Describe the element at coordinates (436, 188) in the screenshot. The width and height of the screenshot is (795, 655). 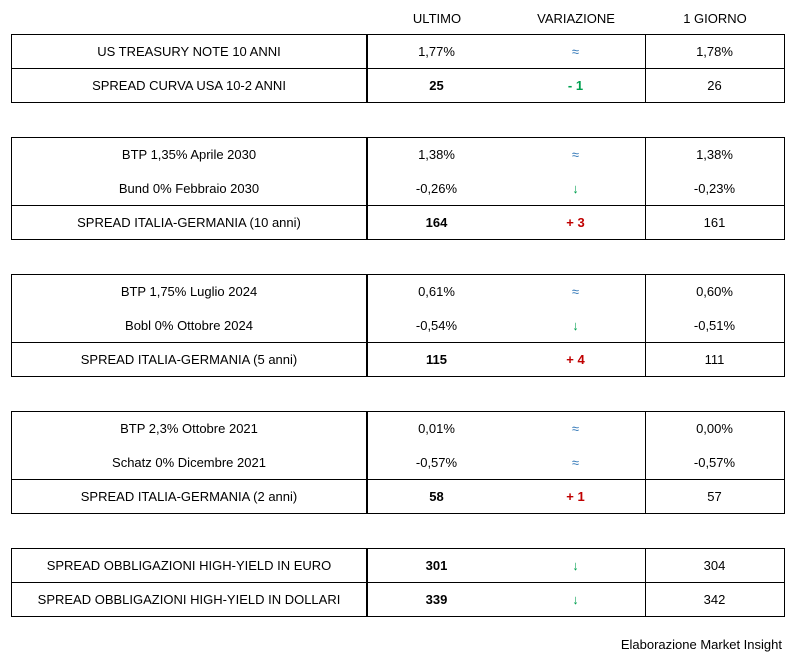
I see `ultimo-value: -0,26%` at that location.